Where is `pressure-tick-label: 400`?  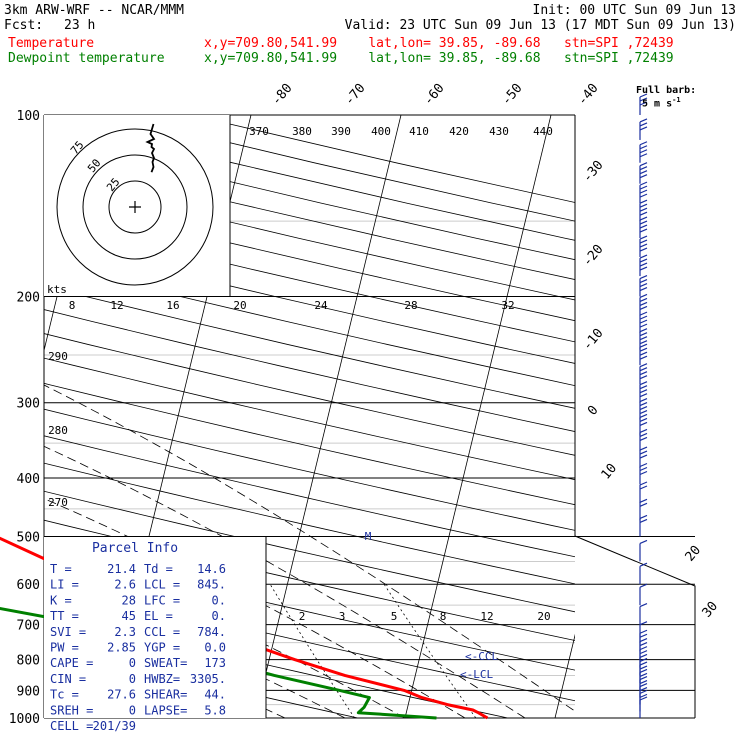
pressure-tick-label: 400 is located at coordinates (28, 479).